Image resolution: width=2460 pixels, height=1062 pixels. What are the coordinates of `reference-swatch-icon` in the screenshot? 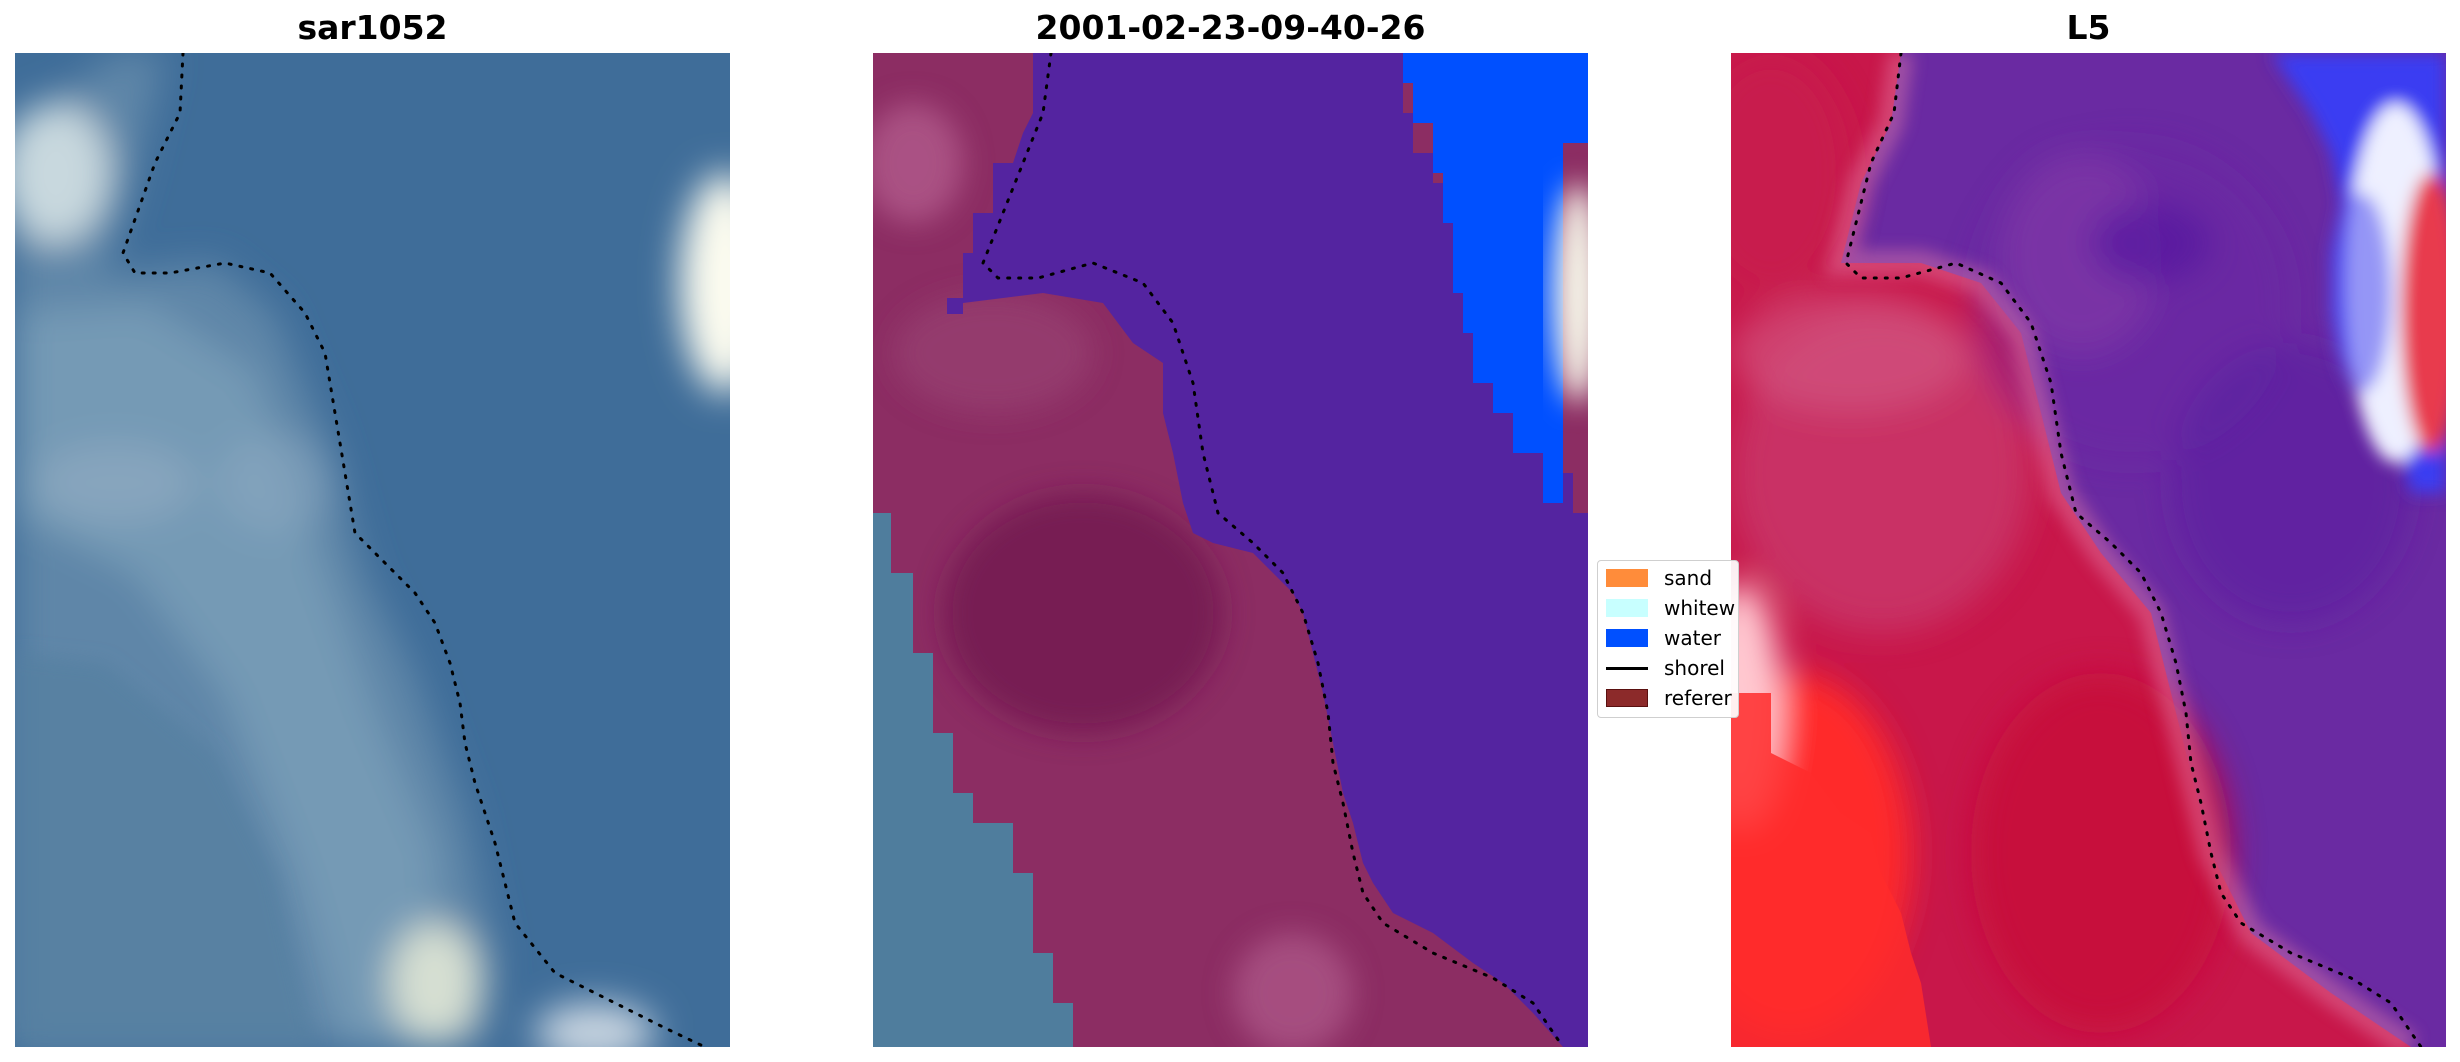 It's located at (1627, 698).